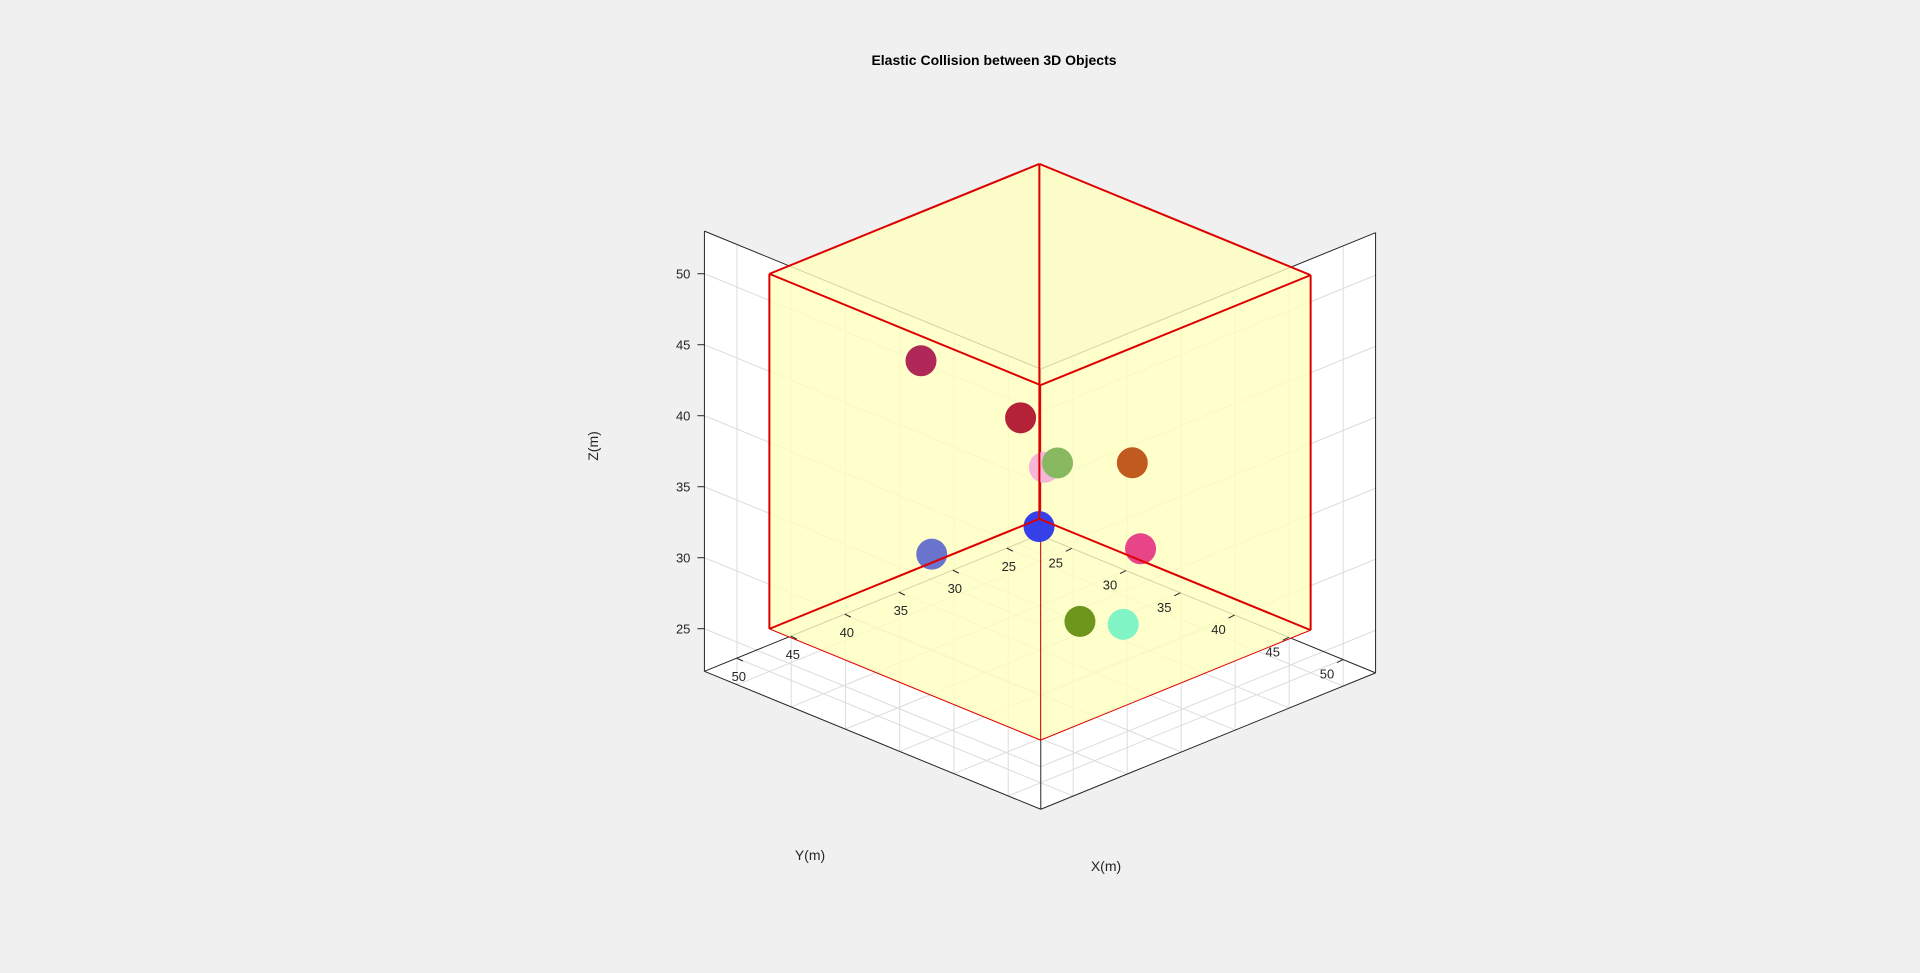  Describe the element at coordinates (683, 345) in the screenshot. I see `z-tick-label: 45` at that location.